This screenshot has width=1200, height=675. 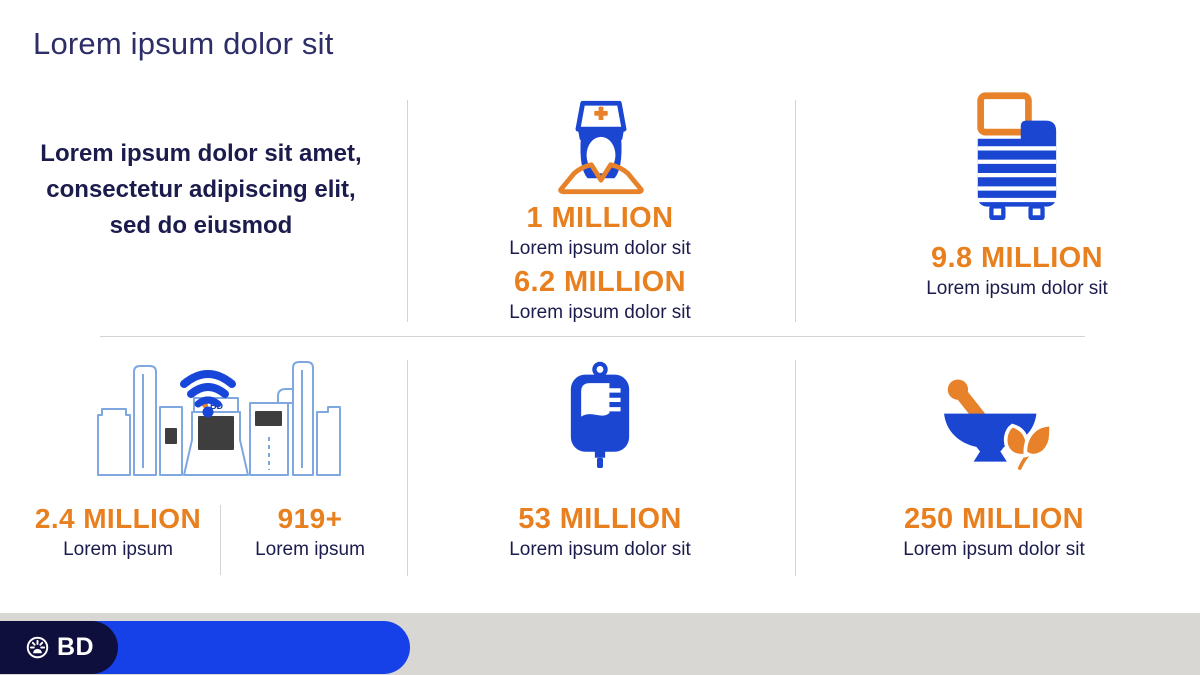 I want to click on leaves, so click(x=1028, y=440).